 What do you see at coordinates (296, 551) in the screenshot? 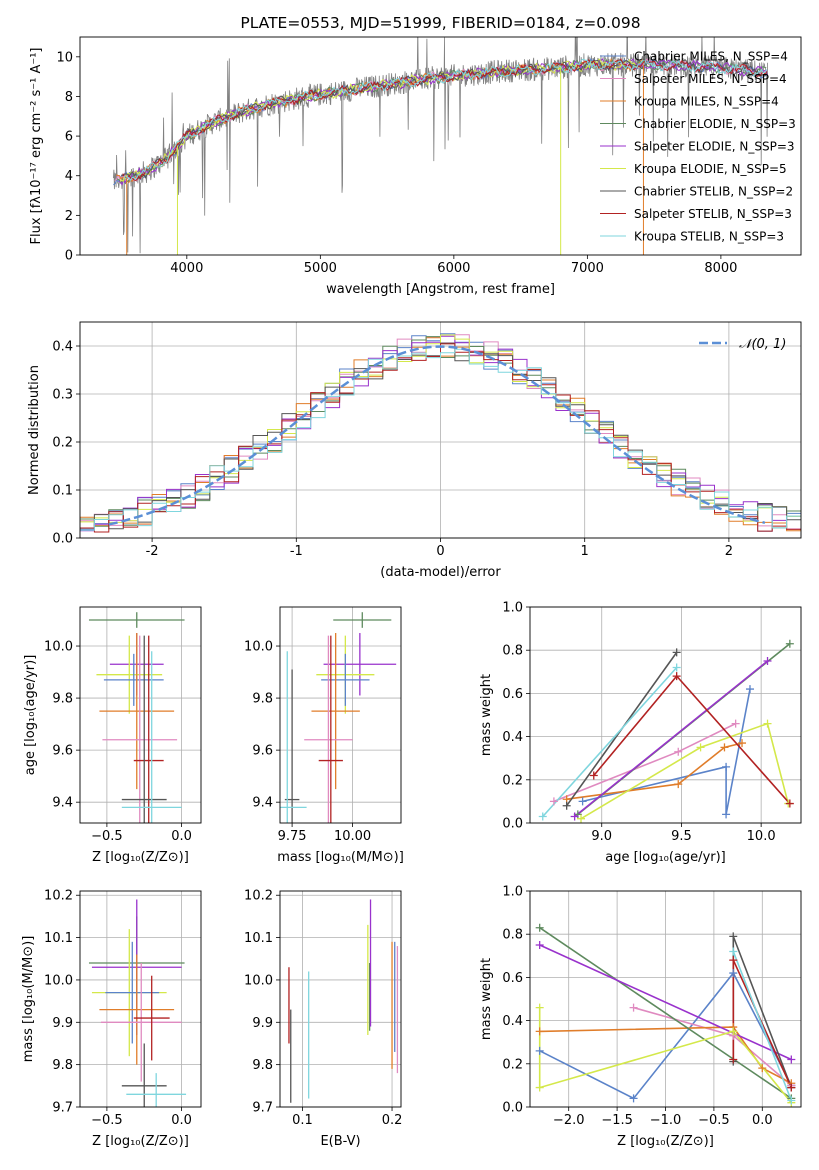
I see `x-tick-label: -1` at bounding box center [296, 551].